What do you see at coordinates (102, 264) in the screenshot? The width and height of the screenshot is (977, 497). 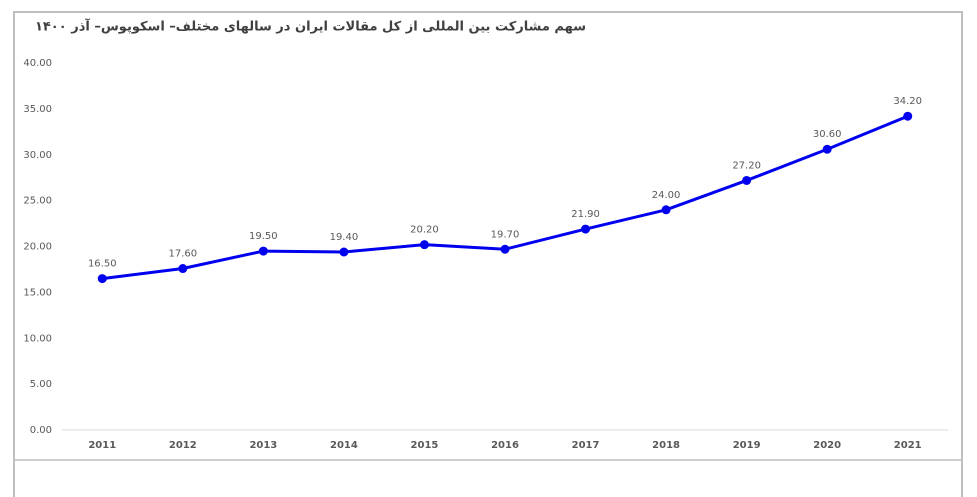 I see `data-label: 16.50` at bounding box center [102, 264].